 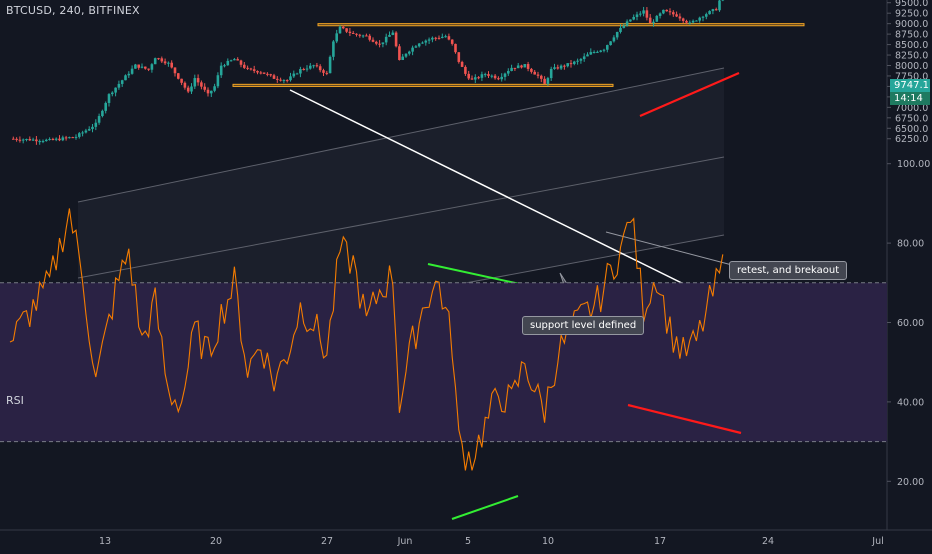 What do you see at coordinates (911, 56) in the screenshot?
I see `price-tick-label: 8250.0` at bounding box center [911, 56].